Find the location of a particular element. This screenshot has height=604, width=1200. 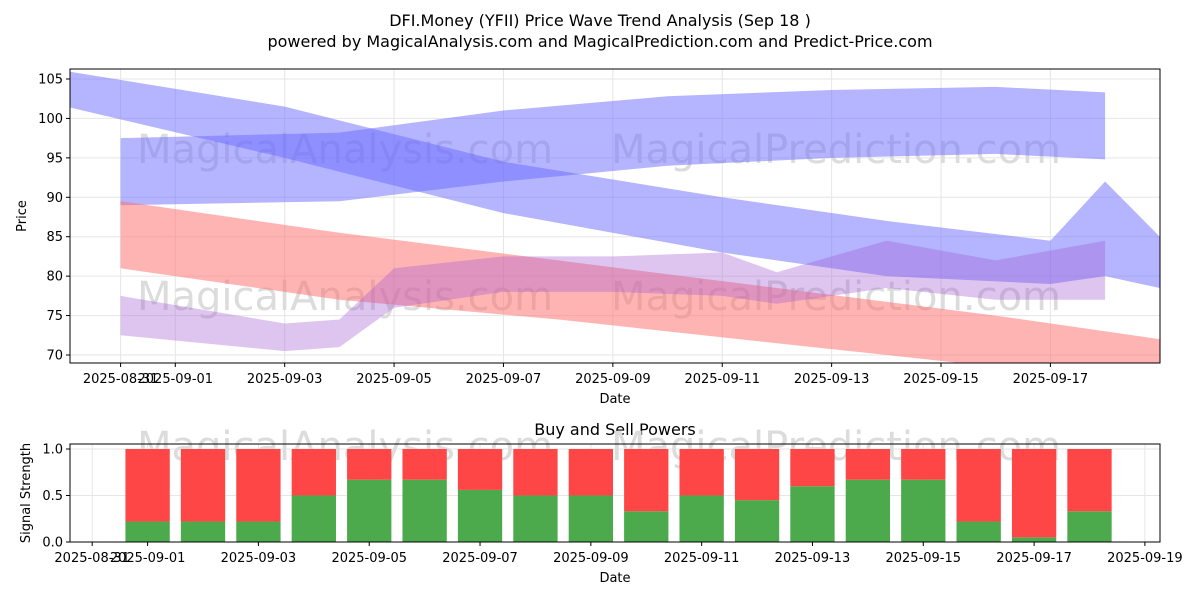

price-x-tick-label: 2025-09-03 is located at coordinates (285, 379).